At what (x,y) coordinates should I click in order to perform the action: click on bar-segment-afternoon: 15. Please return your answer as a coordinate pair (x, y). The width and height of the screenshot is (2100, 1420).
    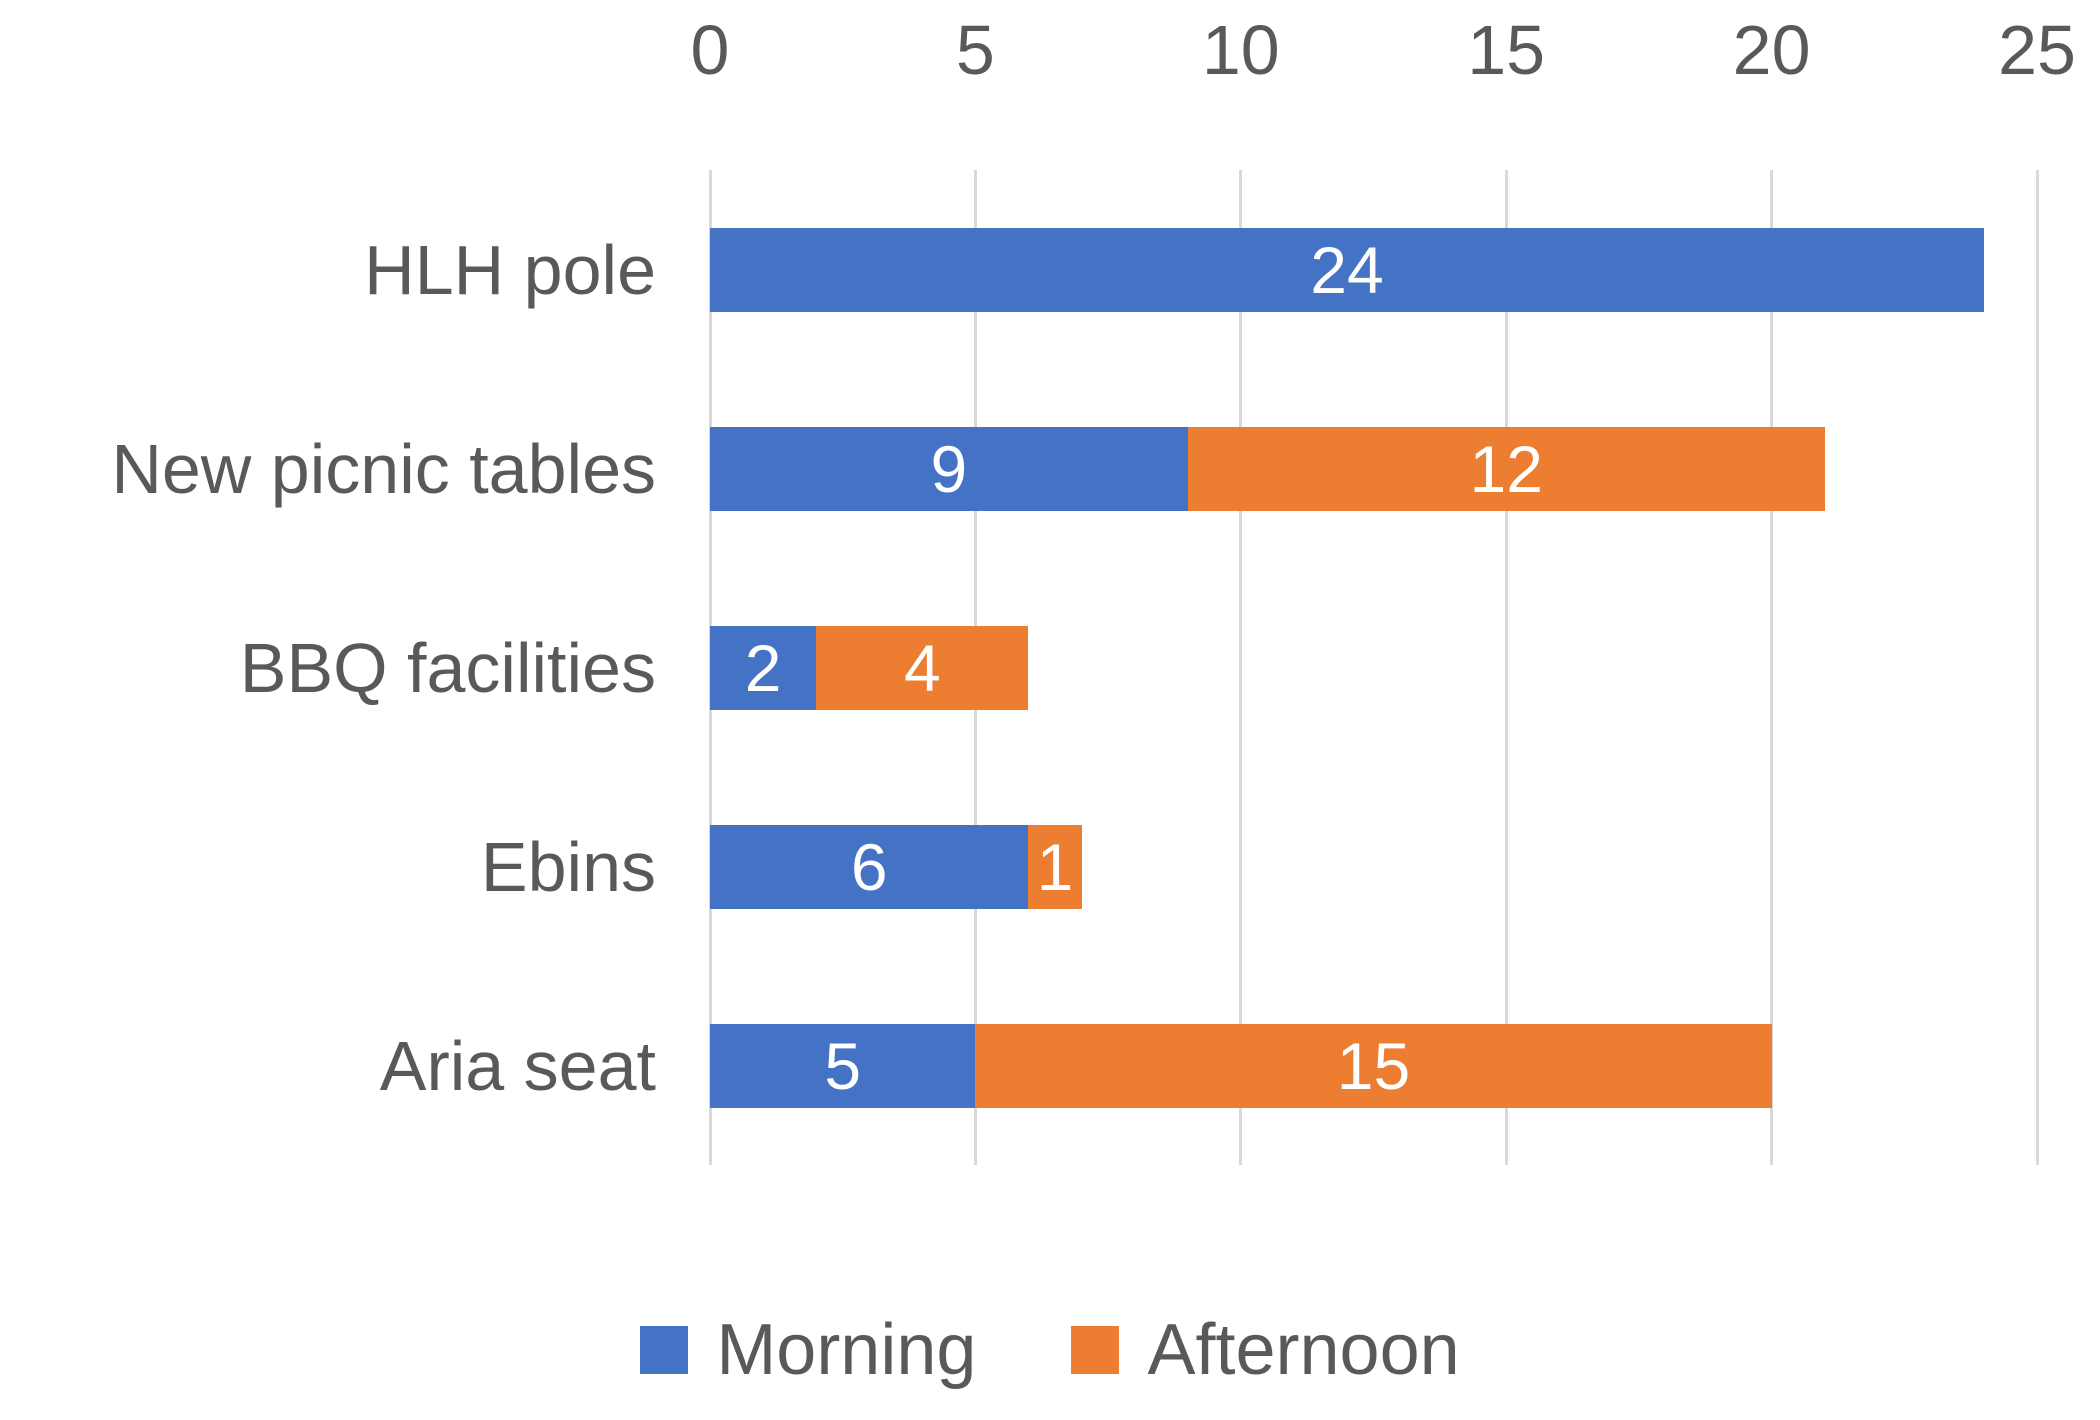
    Looking at the image, I should click on (1373, 1065).